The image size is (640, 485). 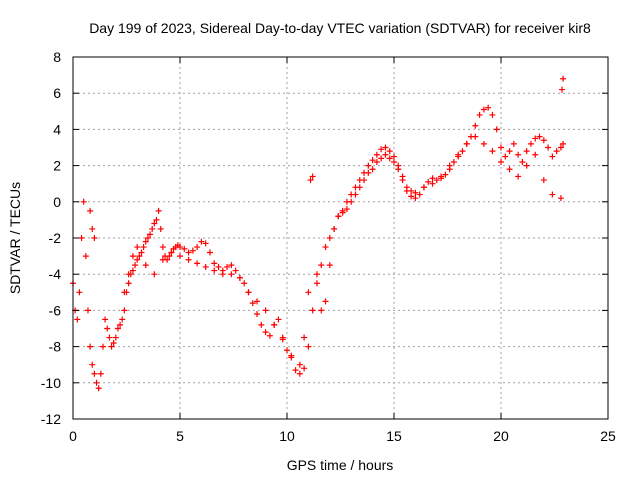 What do you see at coordinates (55, 238) in the screenshot?
I see `y-tick-label: -2` at bounding box center [55, 238].